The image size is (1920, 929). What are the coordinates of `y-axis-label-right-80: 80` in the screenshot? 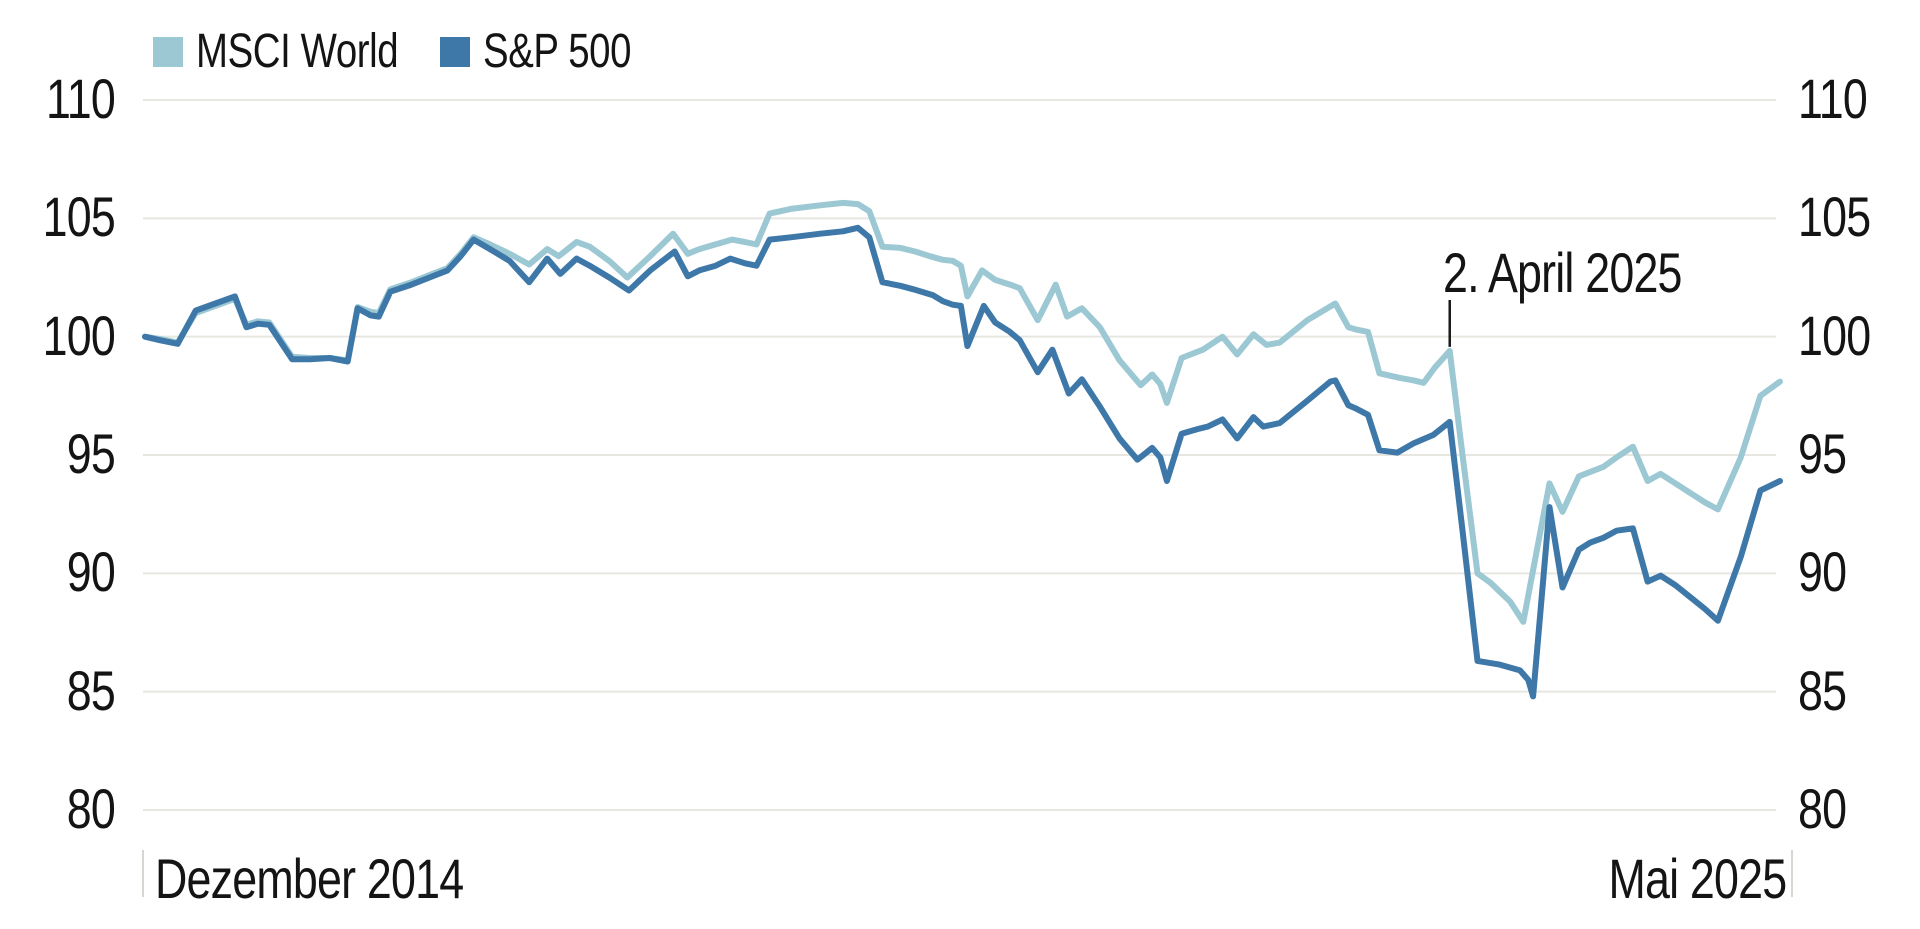 It's located at (1822, 808).